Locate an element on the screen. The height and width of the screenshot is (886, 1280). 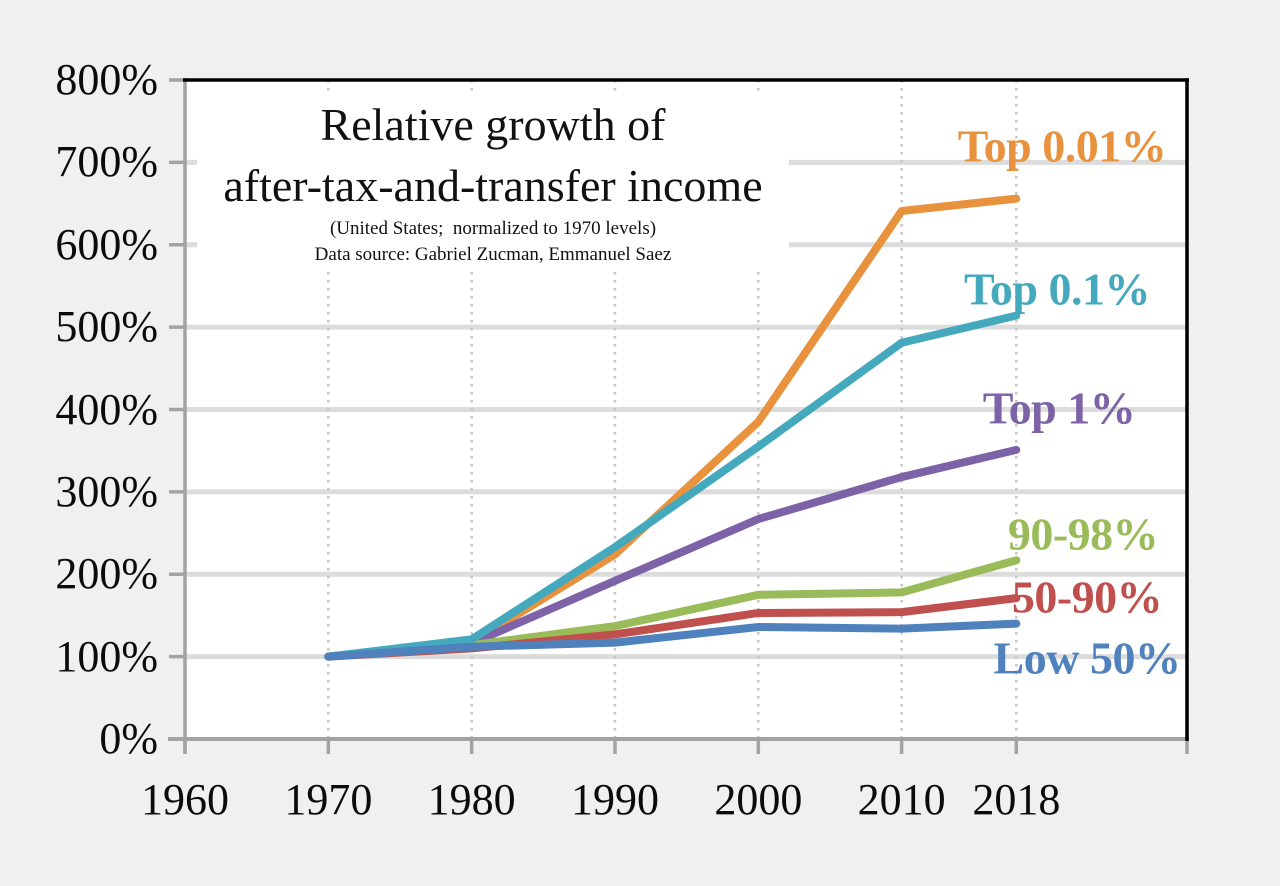
series-label-top-0-1: Top 0.1% is located at coordinates (1057, 289).